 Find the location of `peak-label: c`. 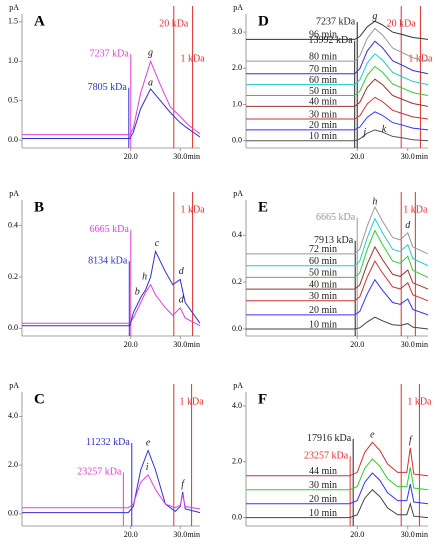

peak-label: c is located at coordinates (157, 243).